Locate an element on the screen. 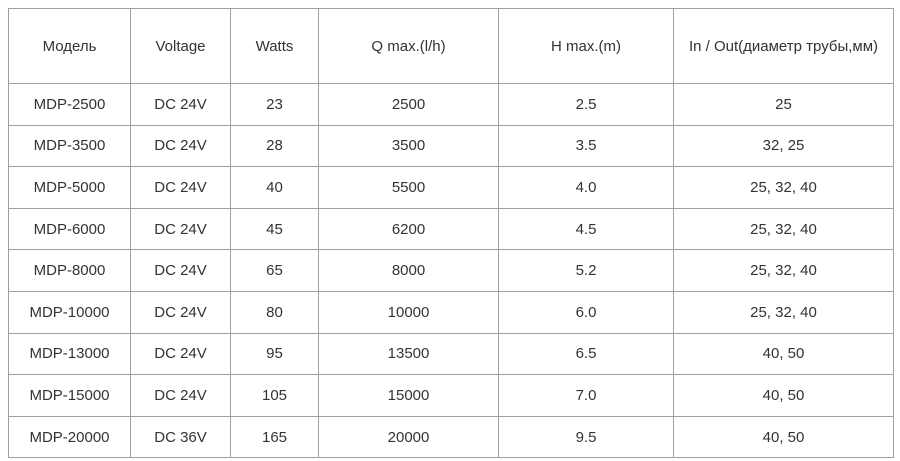 This screenshot has height=461, width=900. table-cell: 9.5 is located at coordinates (586, 437).